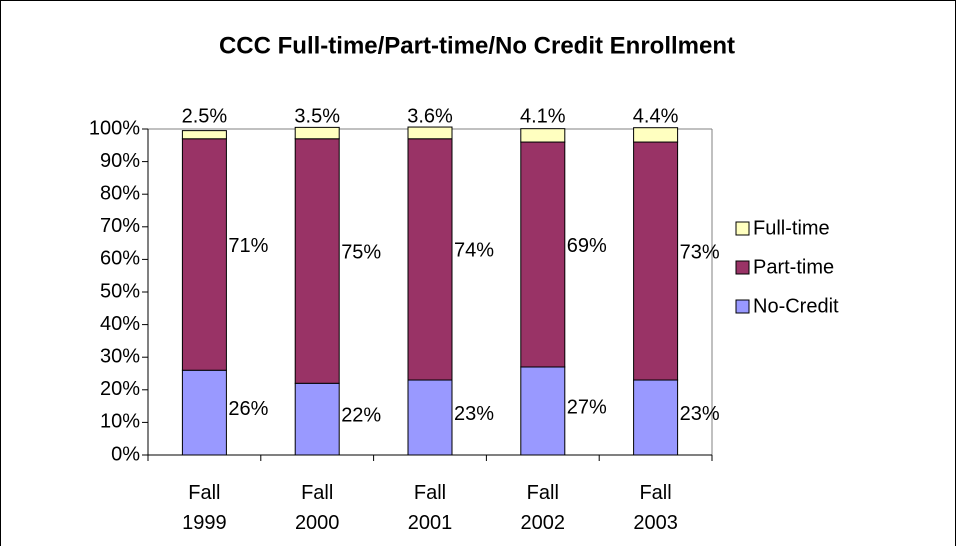 The width and height of the screenshot is (956, 546). I want to click on data-label: 75%, so click(361, 252).